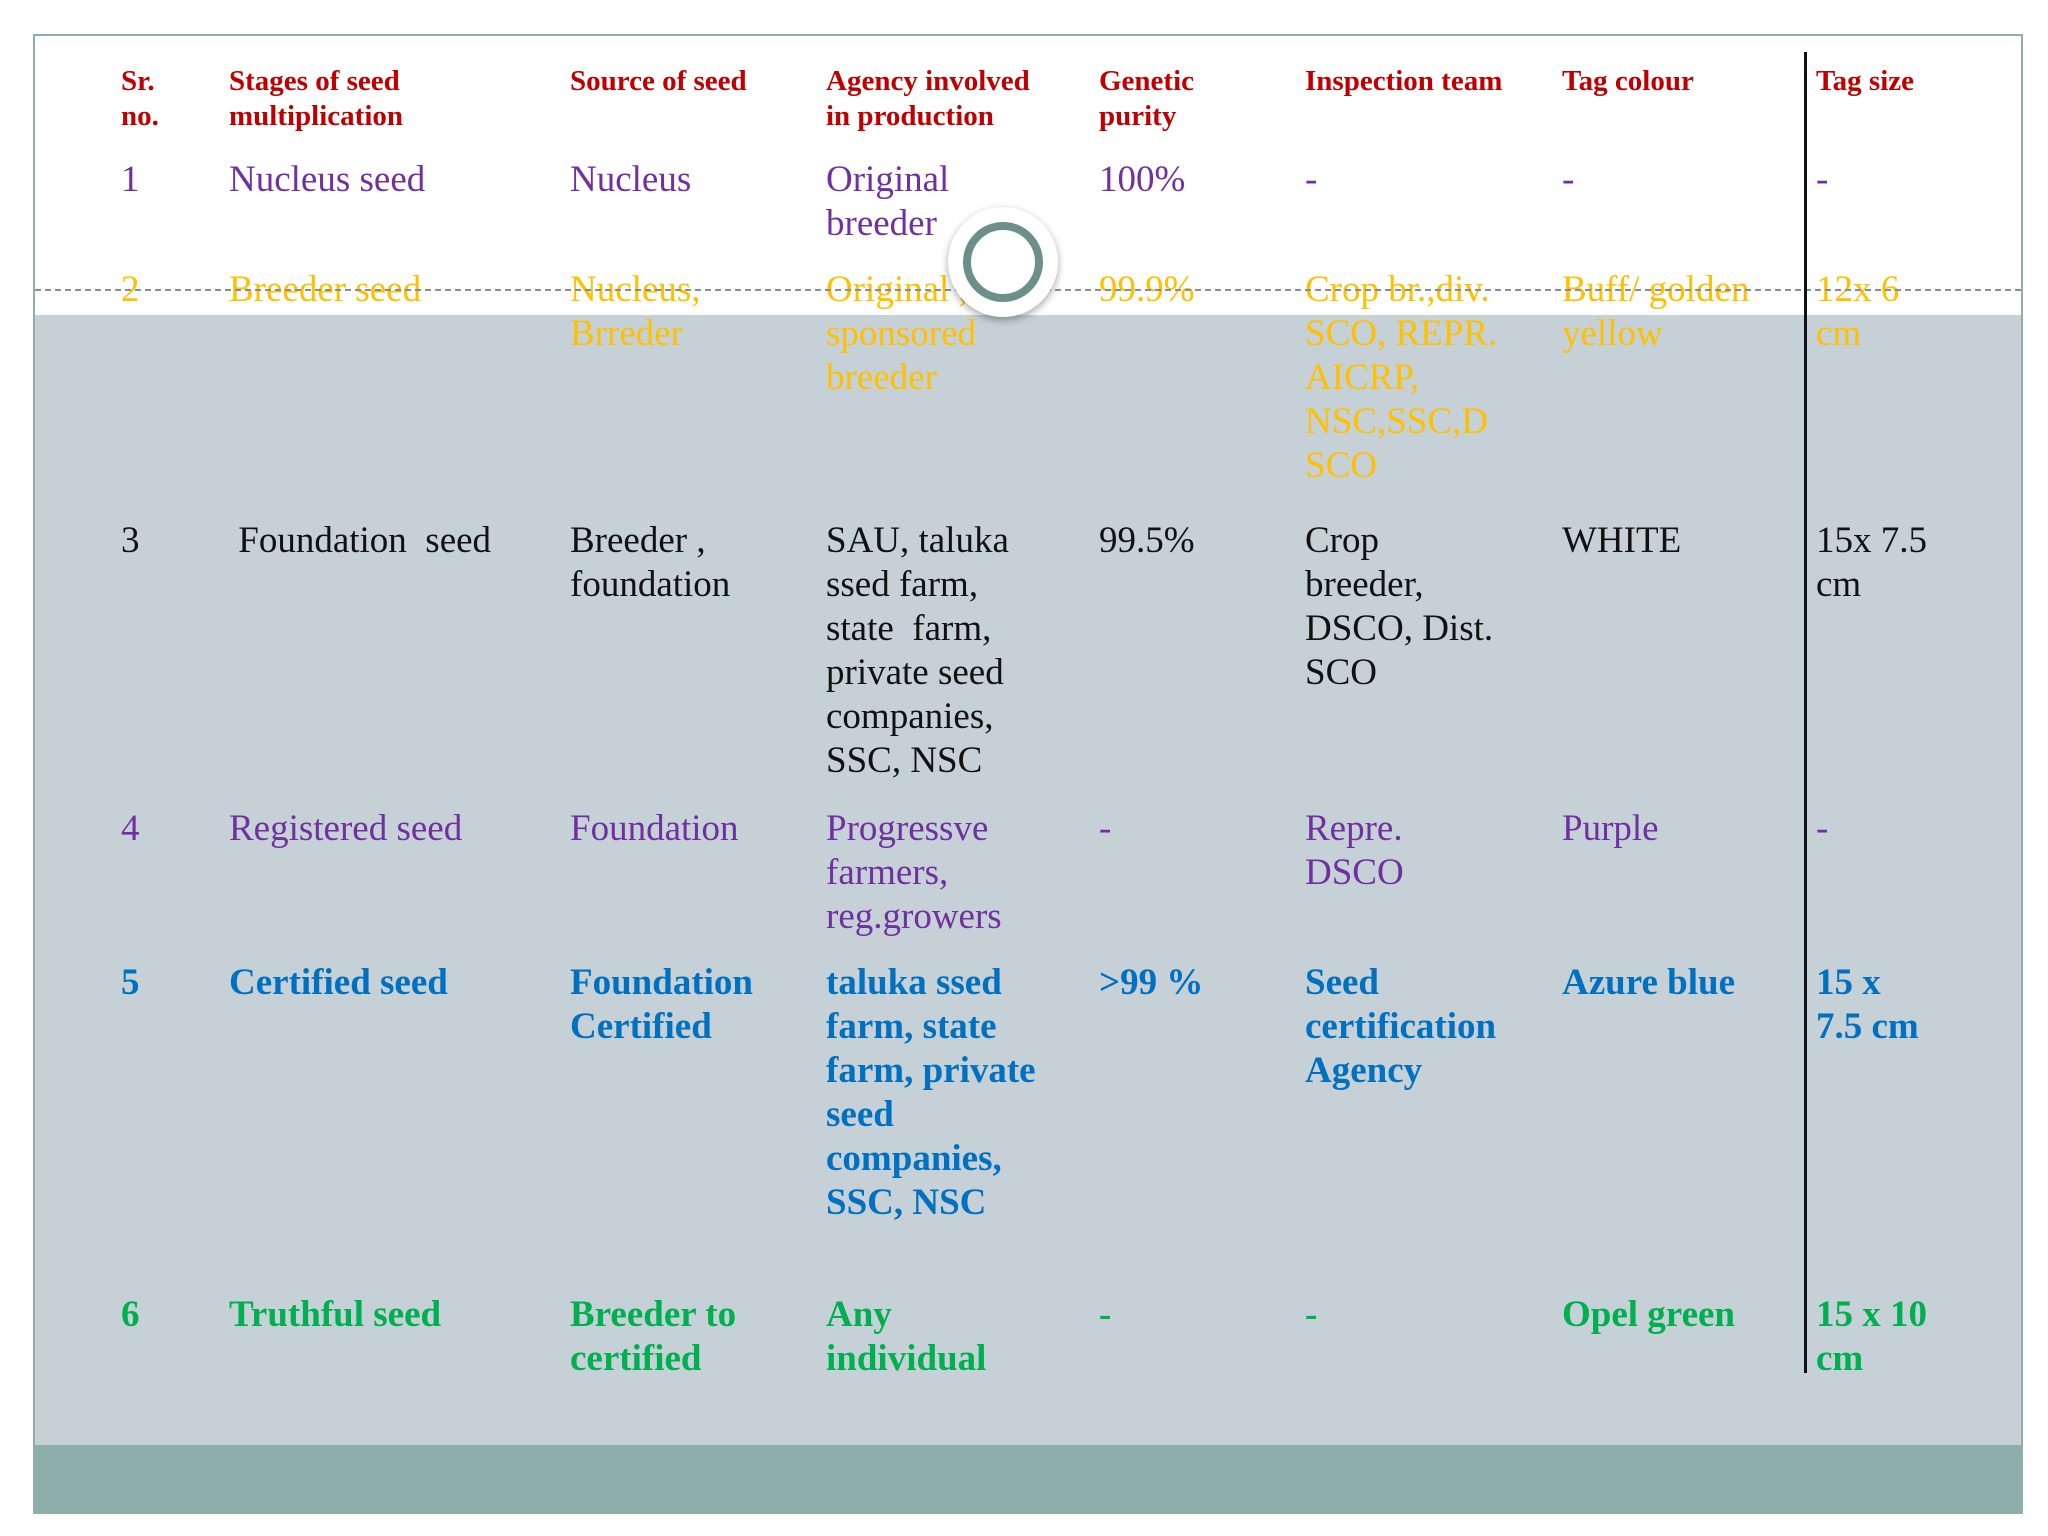 The width and height of the screenshot is (2048, 1536). I want to click on cell-agency: Progressve farmers, reg.growers, so click(914, 872).